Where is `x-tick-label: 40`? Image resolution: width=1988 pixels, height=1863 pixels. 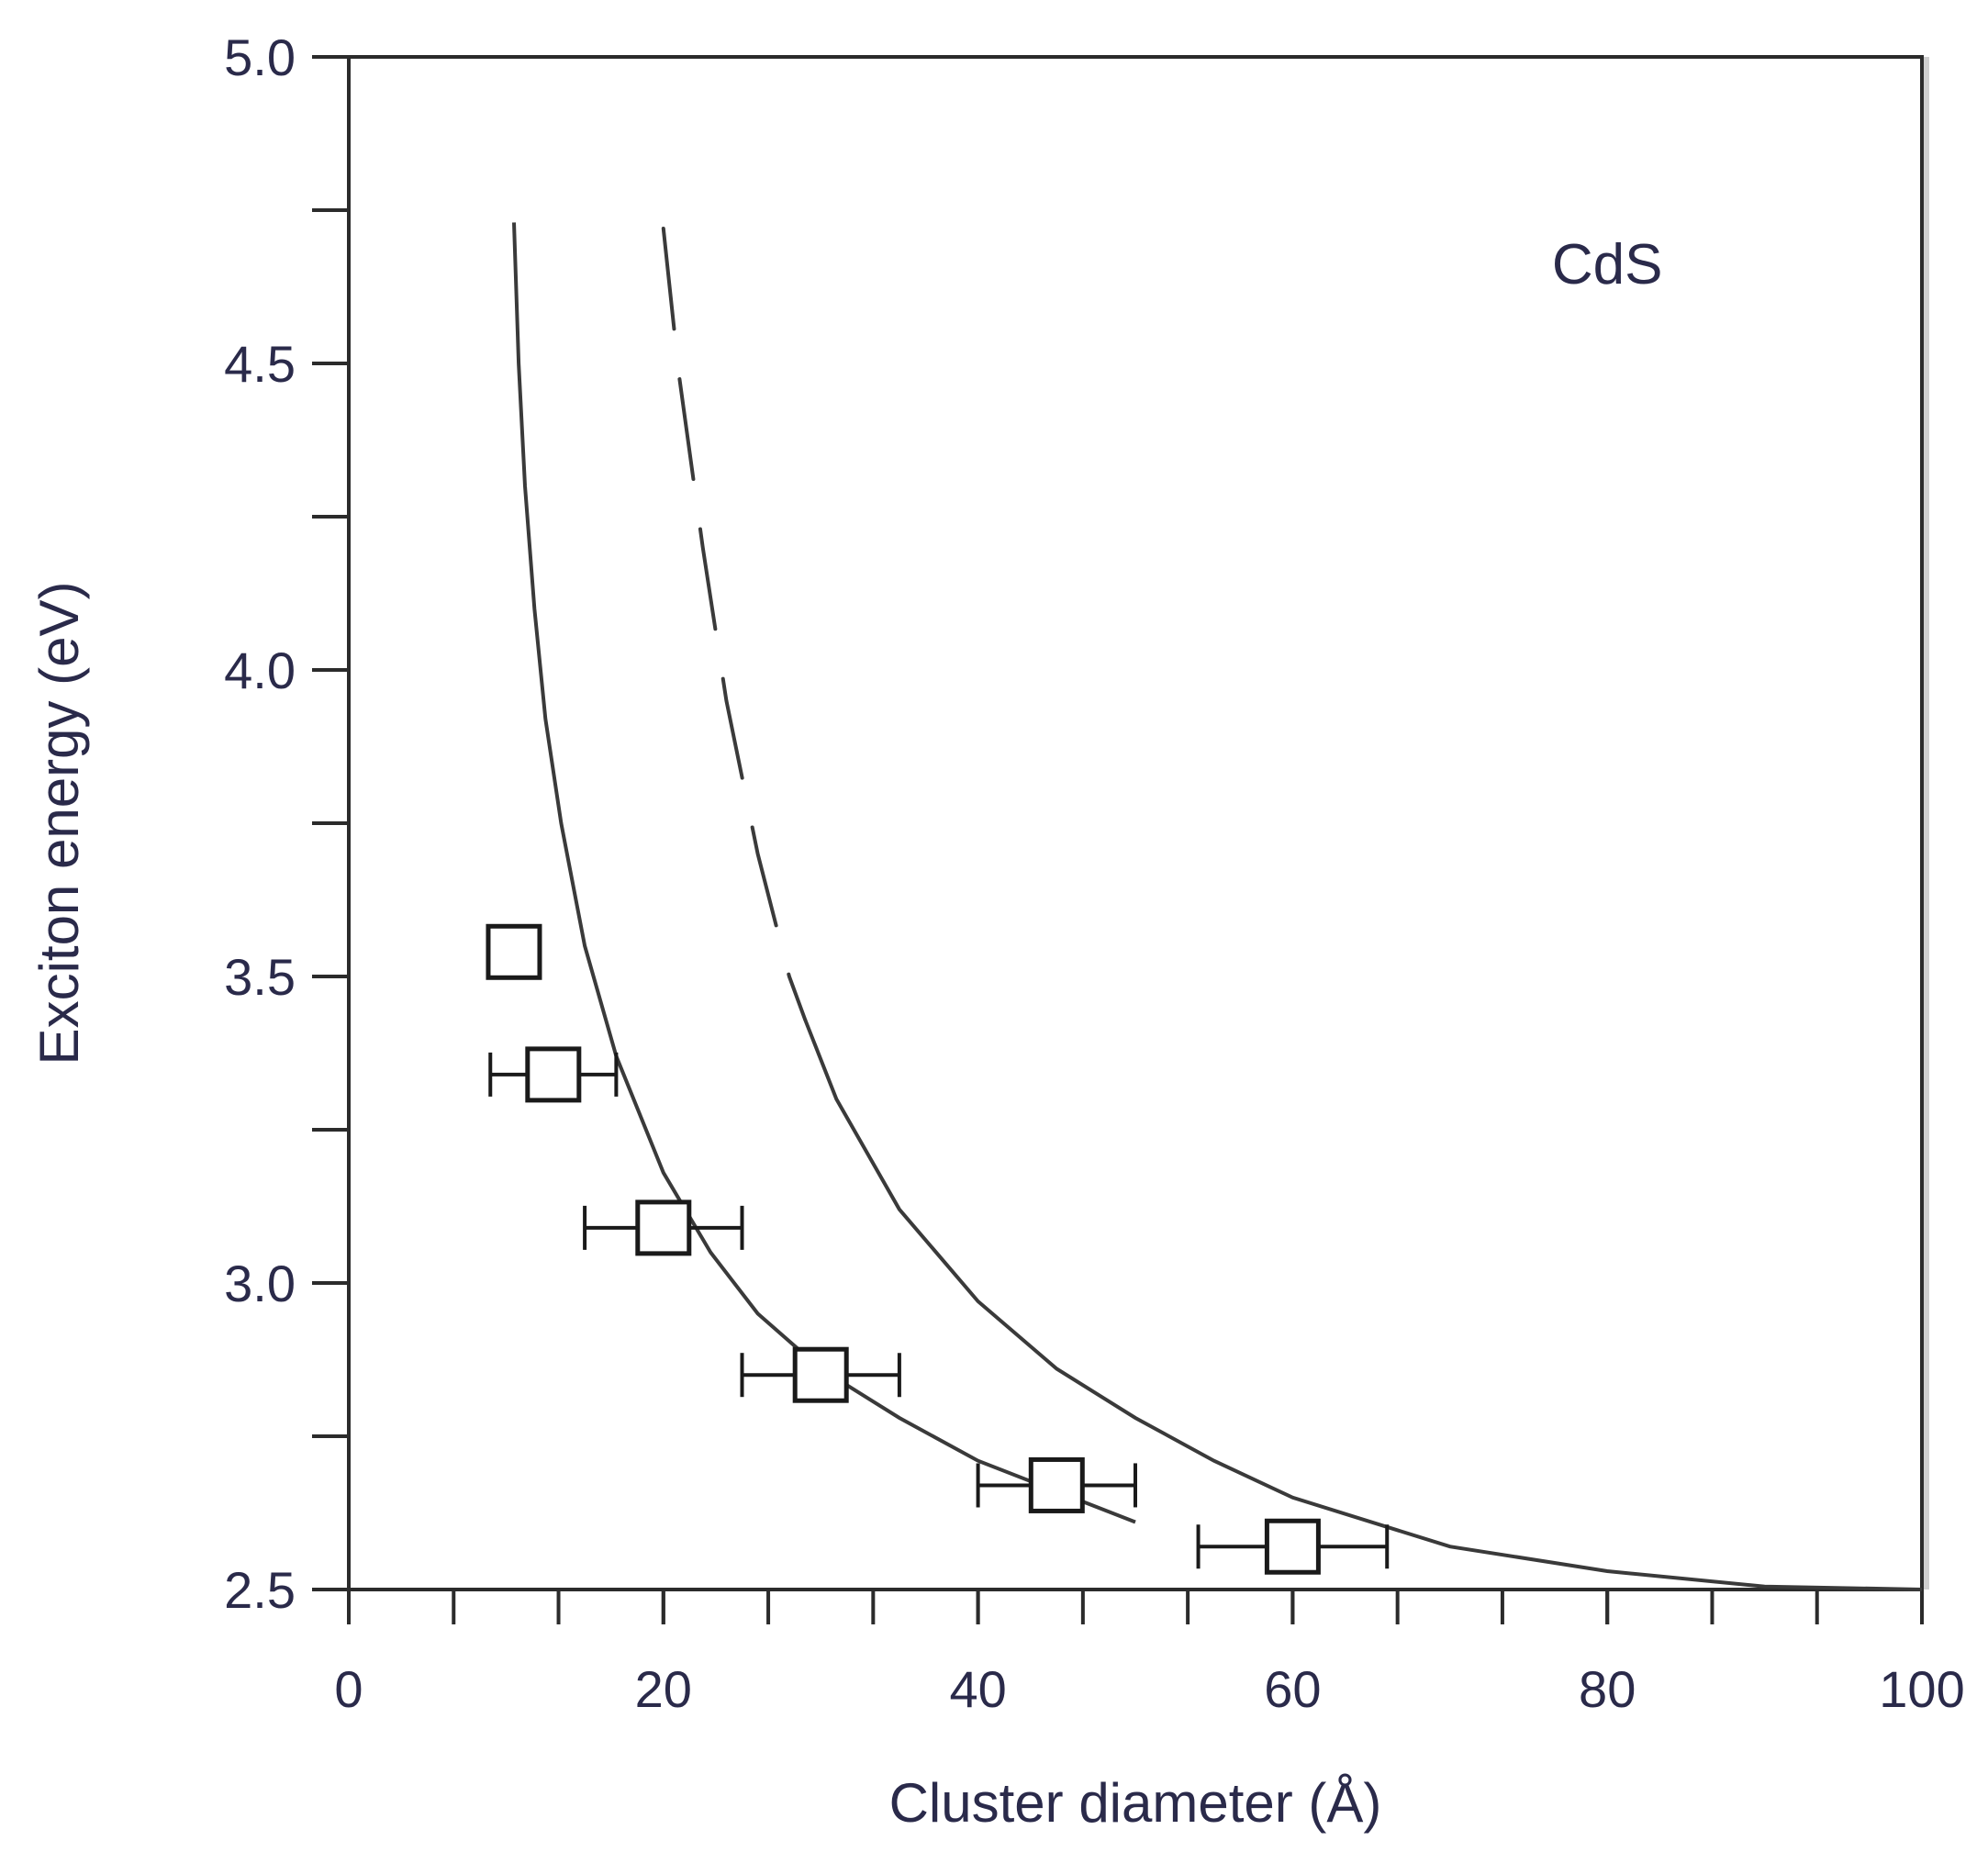 x-tick-label: 40 is located at coordinates (977, 1689).